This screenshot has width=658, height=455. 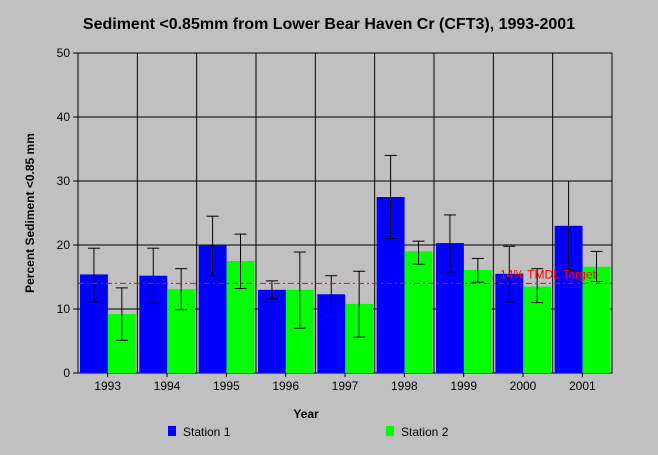 What do you see at coordinates (167, 386) in the screenshot?
I see `x-tick-label: 1994` at bounding box center [167, 386].